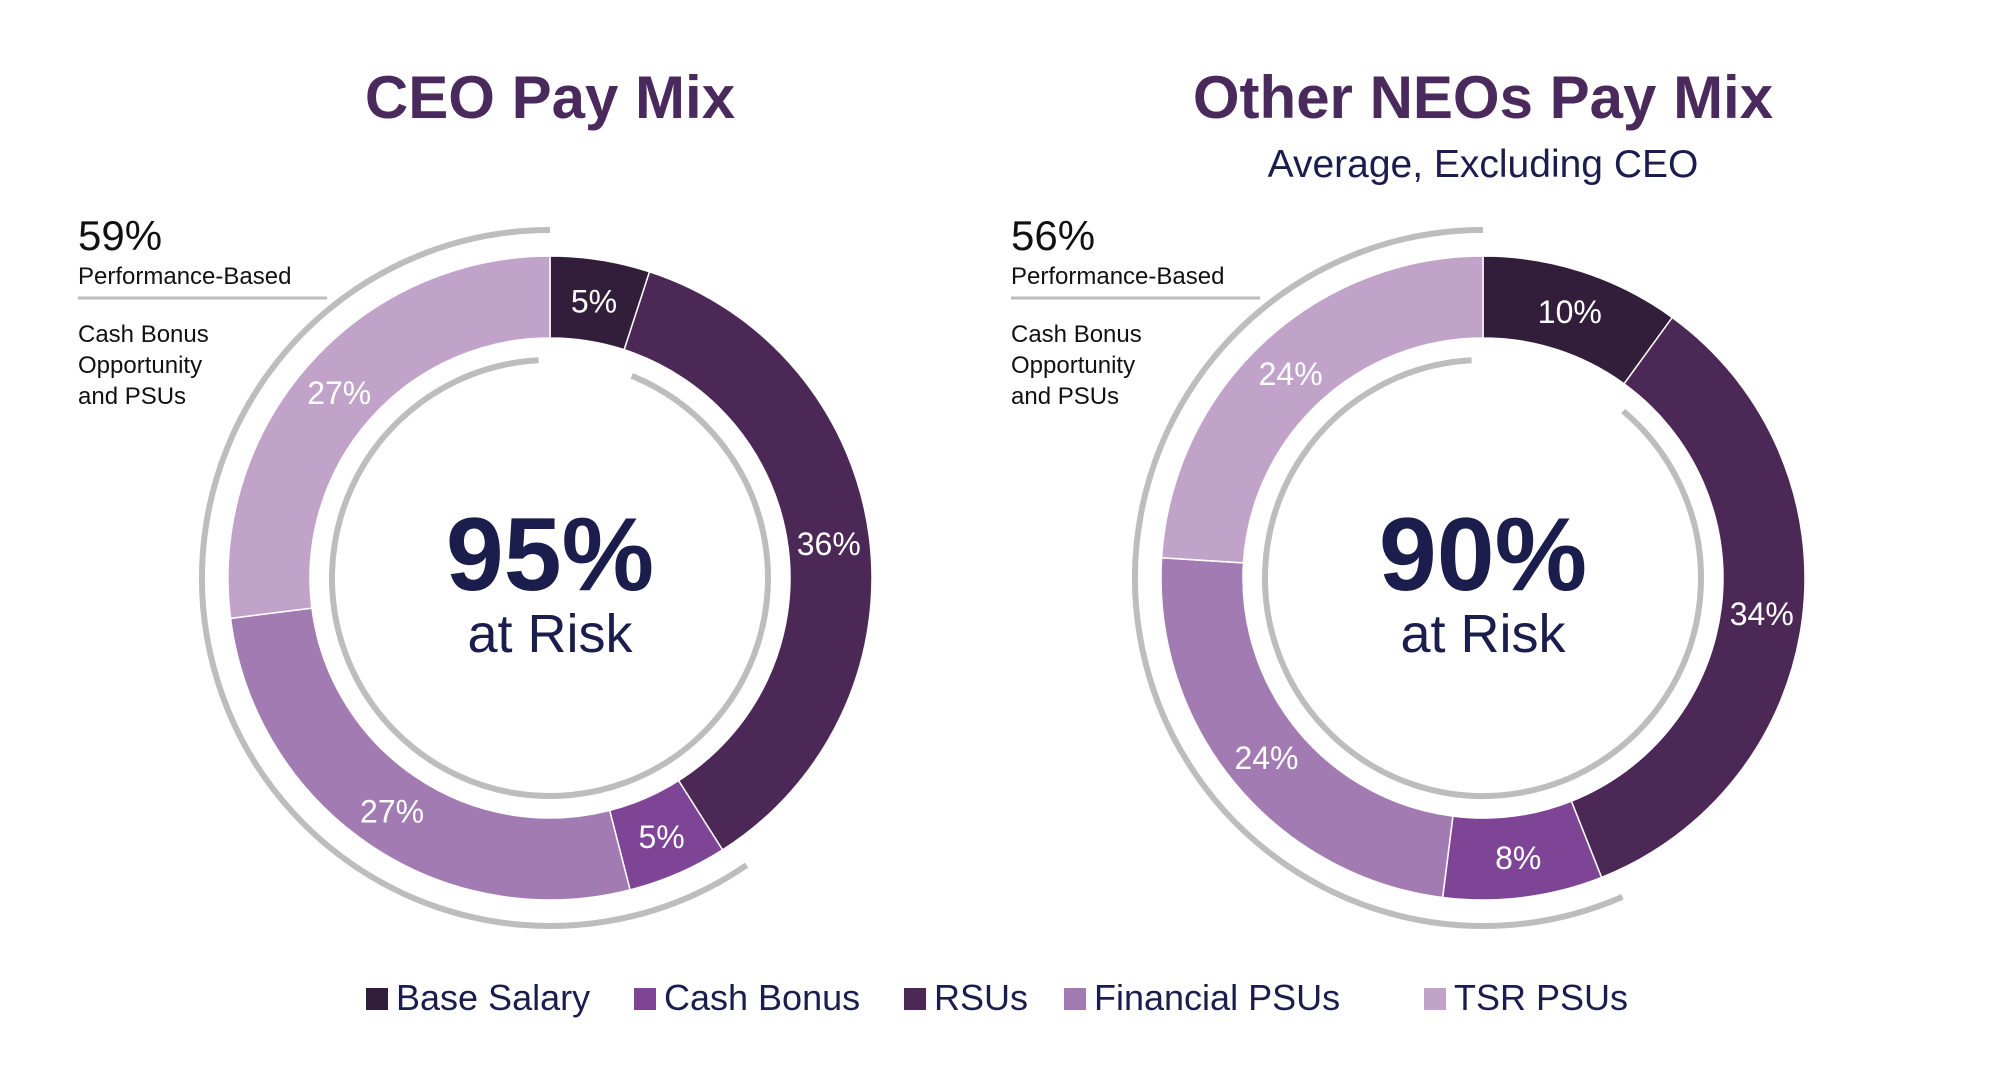 The image size is (2009, 1086). What do you see at coordinates (1518, 858) in the screenshot?
I see `slice-label: 8%` at bounding box center [1518, 858].